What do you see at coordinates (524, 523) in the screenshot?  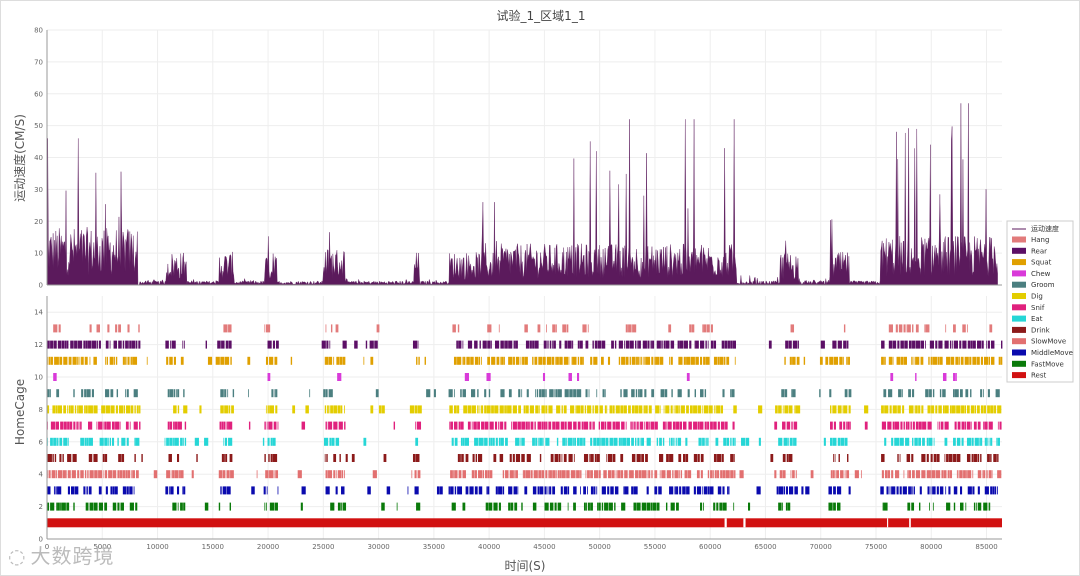 I see `behavior-row-rest` at bounding box center [524, 523].